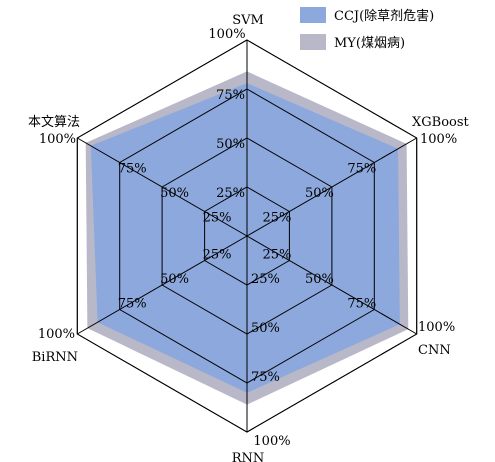 The image size is (495, 462). Describe the element at coordinates (55, 357) in the screenshot. I see `axis-label-4: BiRNN` at that location.